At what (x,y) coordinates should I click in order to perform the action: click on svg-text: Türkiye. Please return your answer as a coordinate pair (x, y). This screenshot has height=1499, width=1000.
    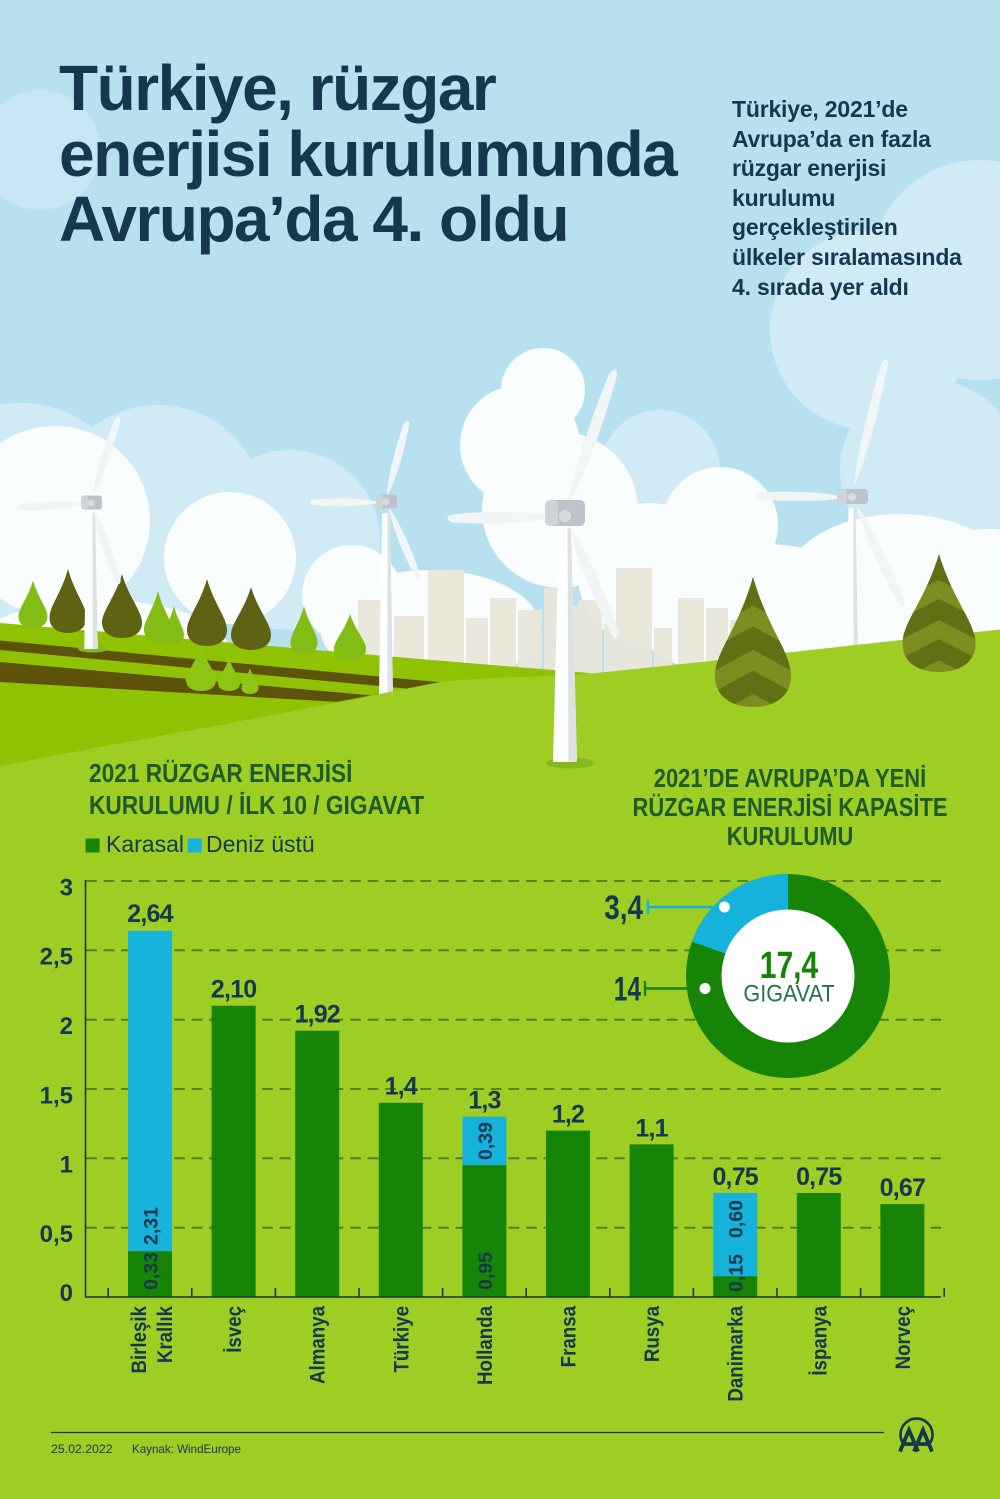
    Looking at the image, I should click on (401, 1339).